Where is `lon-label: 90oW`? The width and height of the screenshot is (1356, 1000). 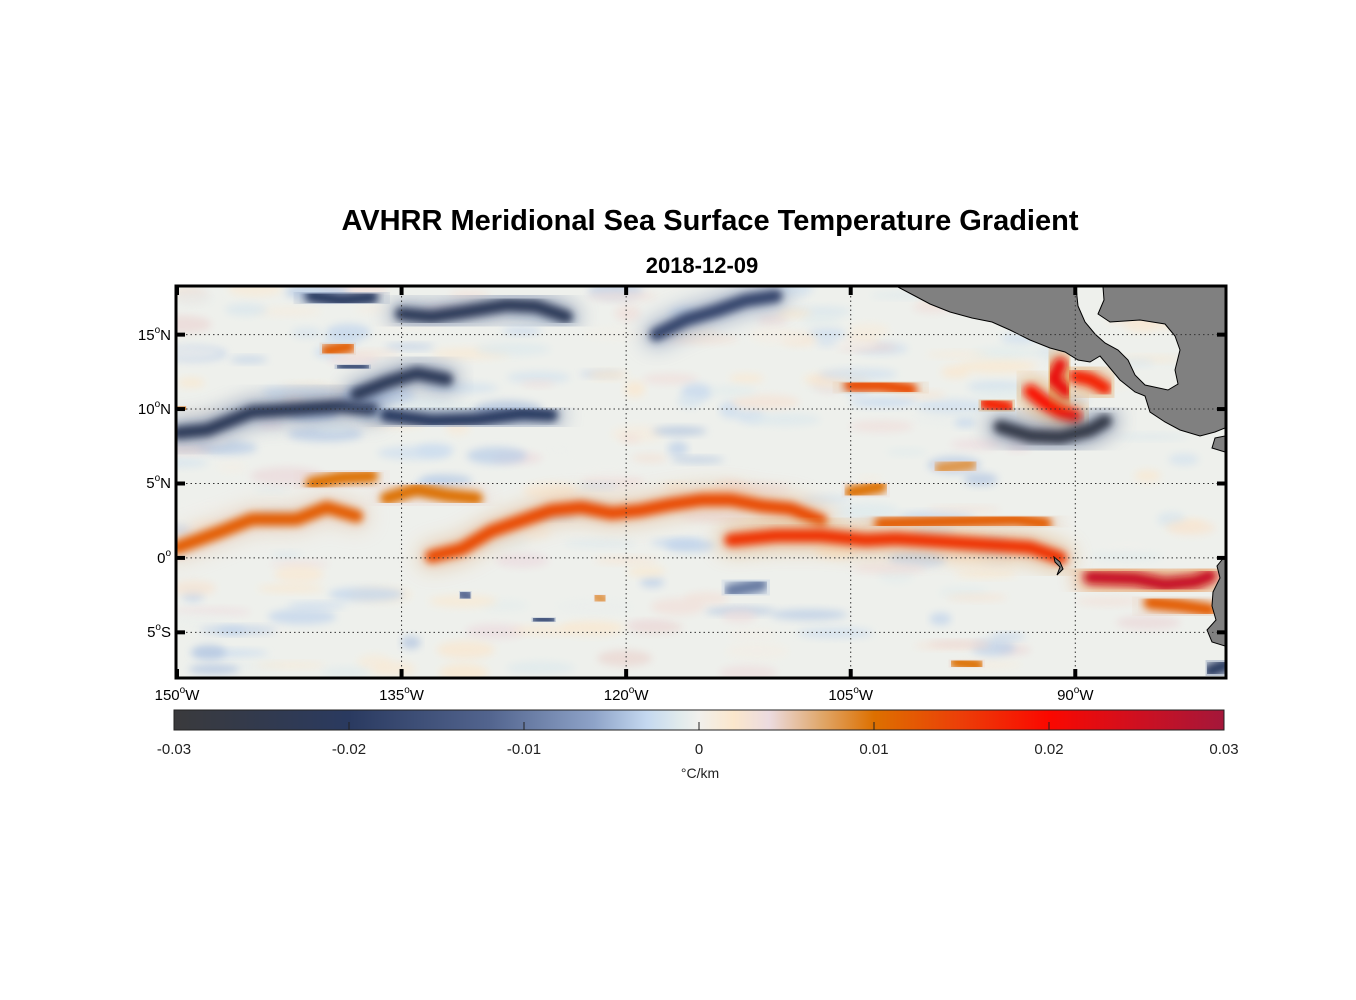
lon-label: 90oW is located at coordinates (1075, 694).